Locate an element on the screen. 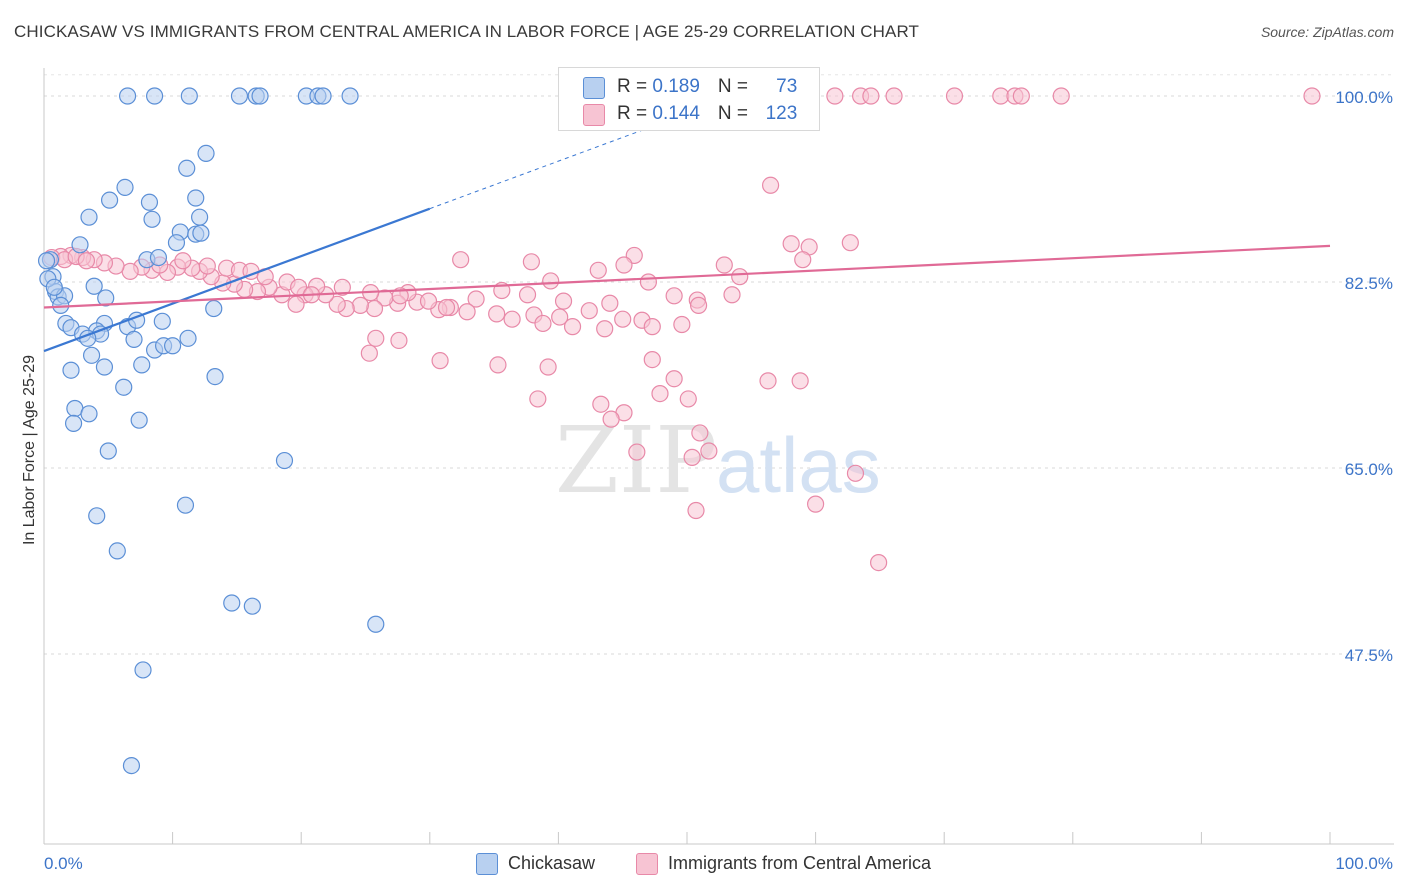 The image size is (1406, 892). source-attribution: Source: ZipAtlas.com is located at coordinates (1327, 32).